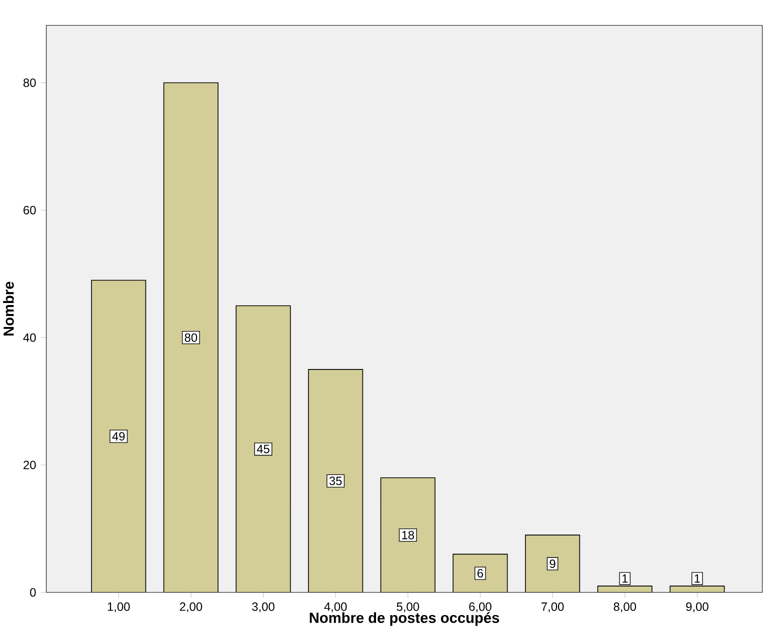 This screenshot has width=782, height=630. I want to click on data-label: 80, so click(191, 337).